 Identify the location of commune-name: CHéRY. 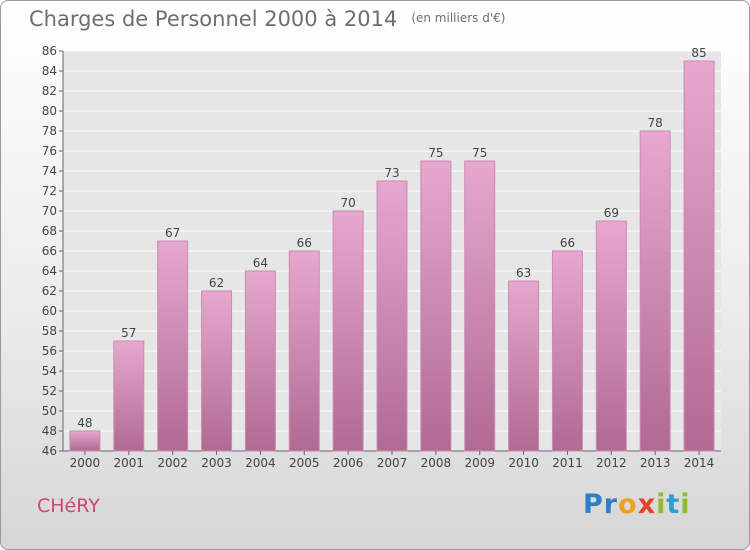
(68, 506).